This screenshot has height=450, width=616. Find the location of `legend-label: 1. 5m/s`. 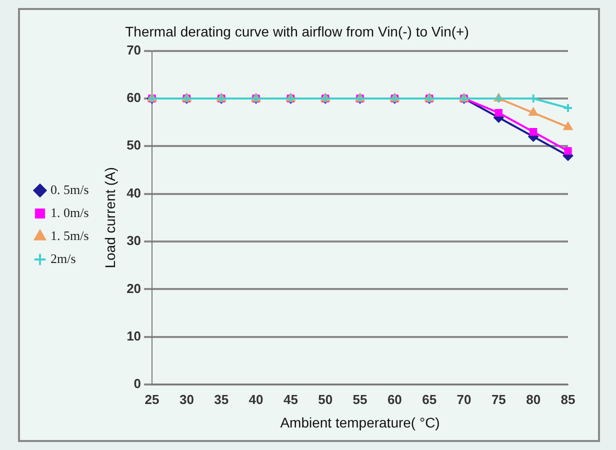

legend-label: 1. 5m/s is located at coordinates (69, 235).